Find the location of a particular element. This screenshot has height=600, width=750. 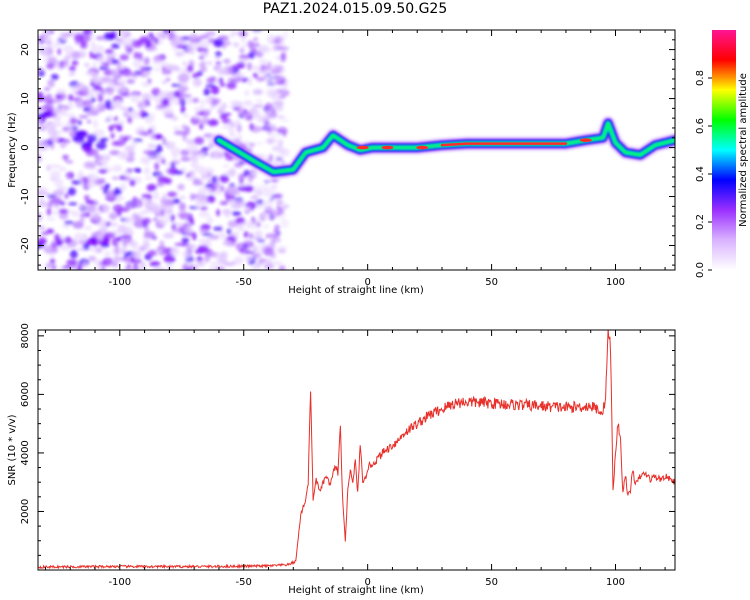

colorbar-ticks: 0.0 0.2 0.4 0.6 0.8 is located at coordinates (703, 174).